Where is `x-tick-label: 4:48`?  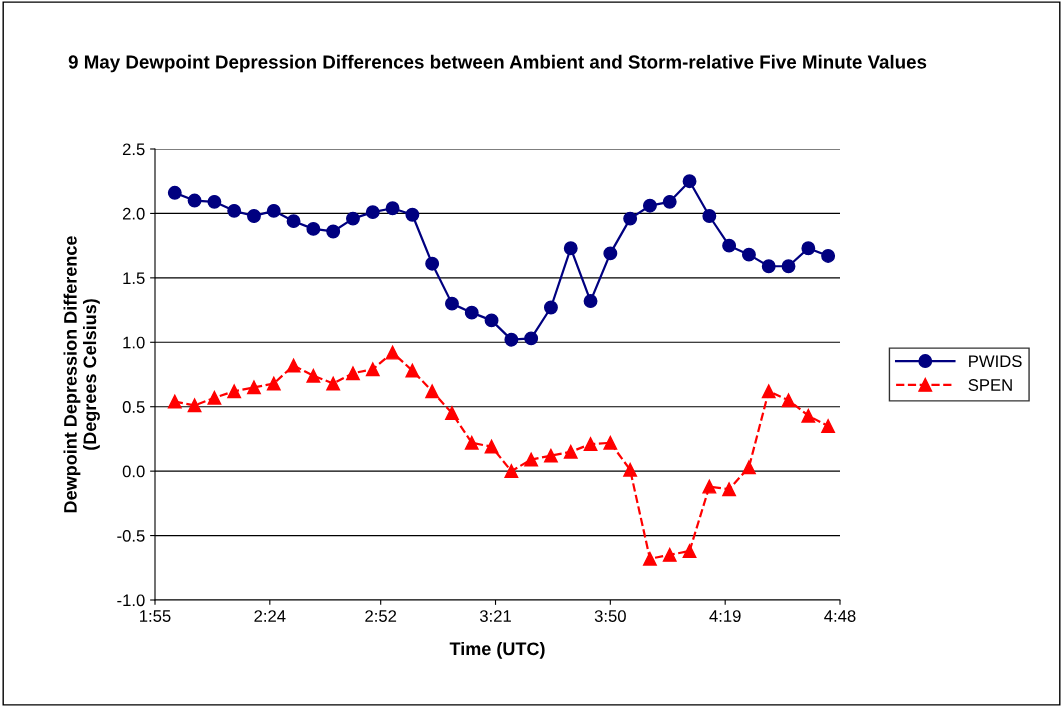 x-tick-label: 4:48 is located at coordinates (840, 616).